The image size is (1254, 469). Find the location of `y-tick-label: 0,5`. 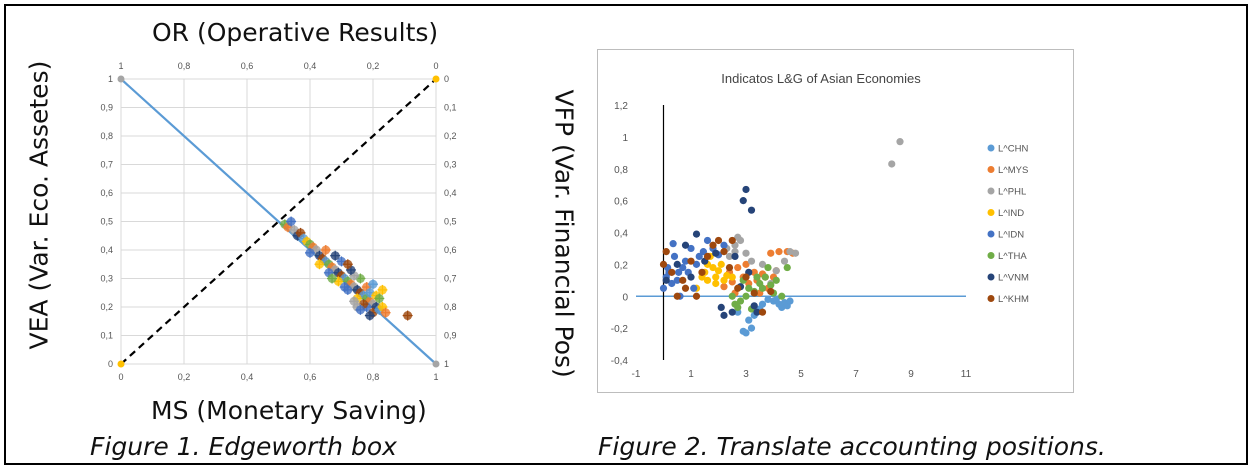

y-tick-label: 0,5 is located at coordinates (106, 222).